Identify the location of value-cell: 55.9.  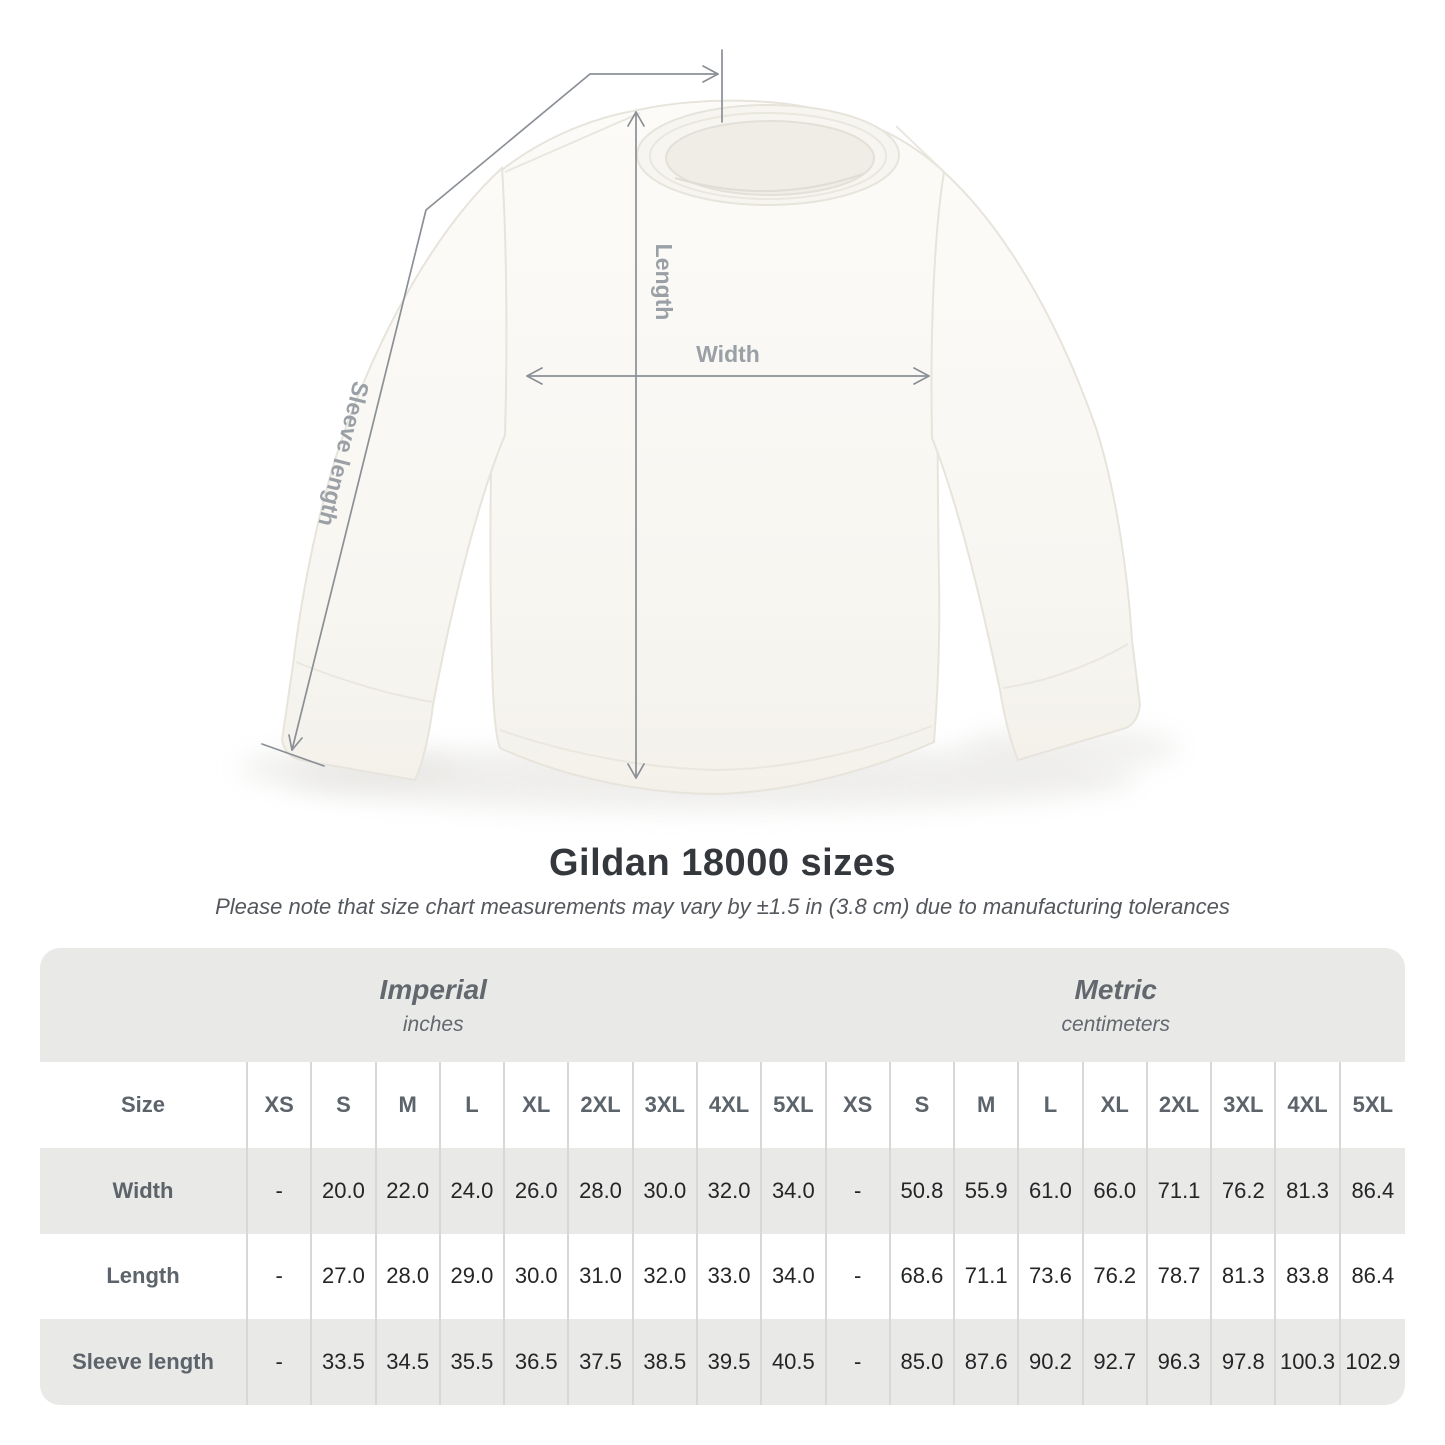
(987, 1190).